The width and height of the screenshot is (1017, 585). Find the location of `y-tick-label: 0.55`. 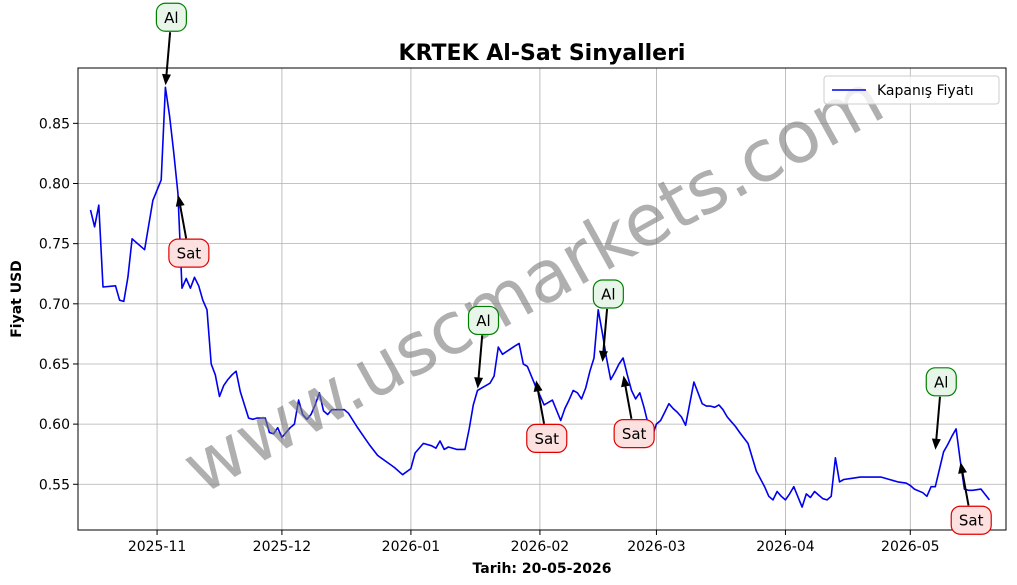

y-tick-label: 0.55 is located at coordinates (54, 485).